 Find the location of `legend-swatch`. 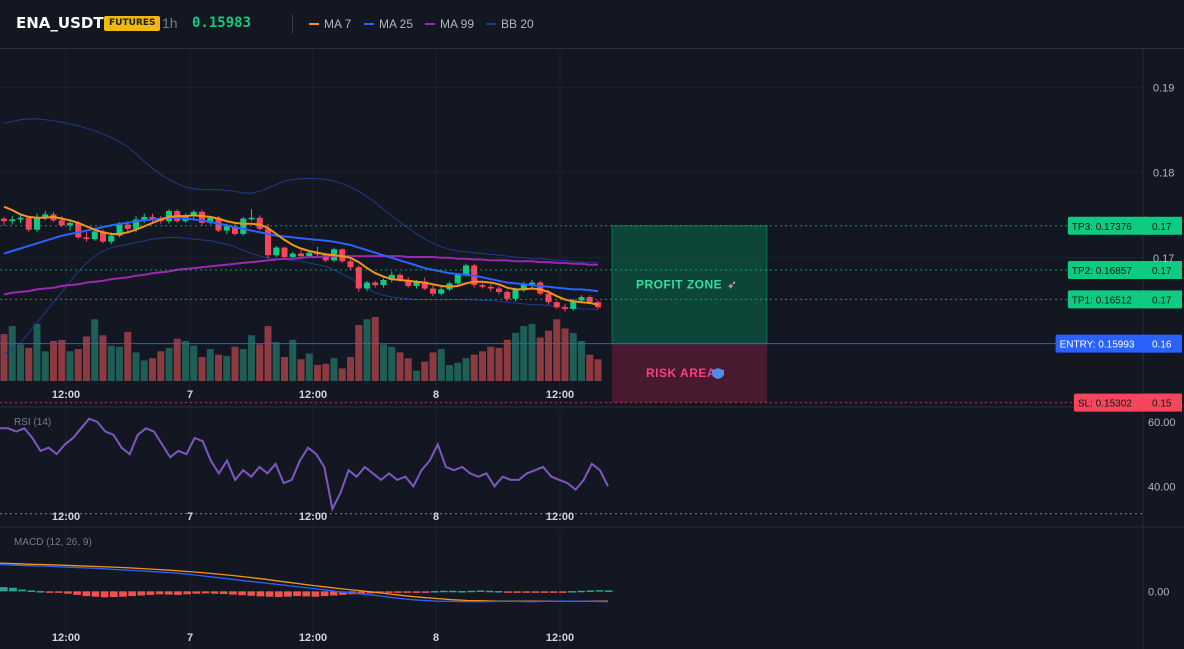

legend-swatch is located at coordinates (369, 24).